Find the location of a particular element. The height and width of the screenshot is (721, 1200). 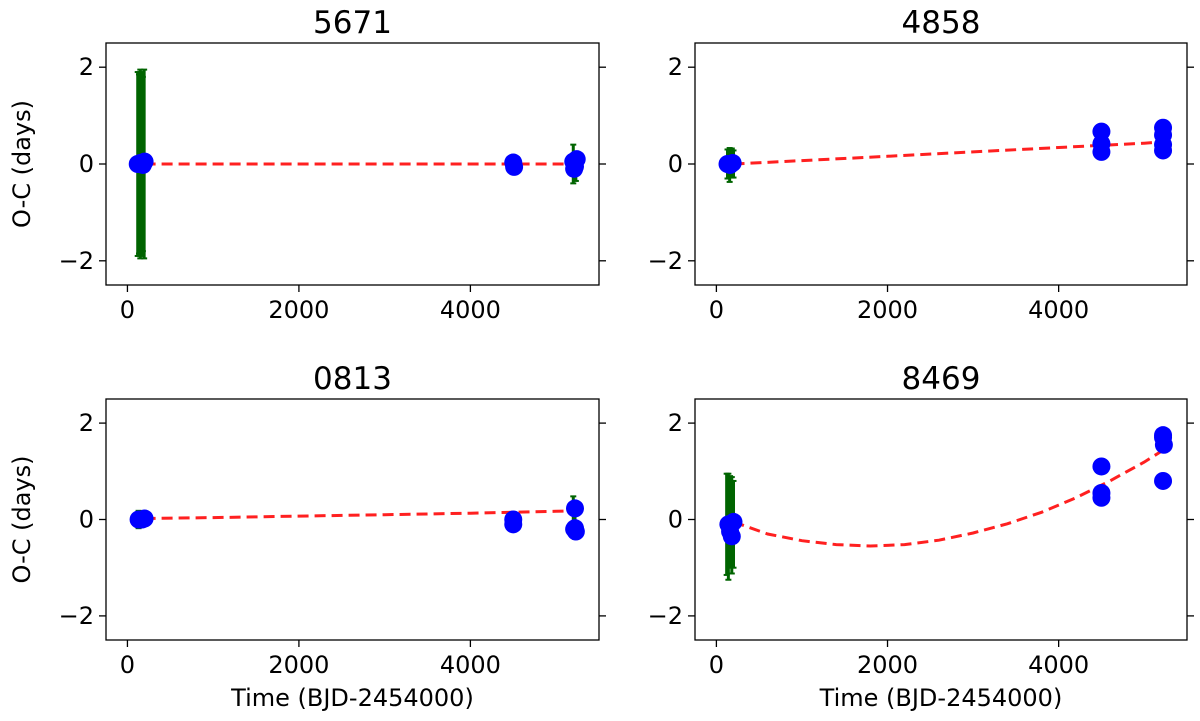

chart-title: 0813 is located at coordinates (352, 379).